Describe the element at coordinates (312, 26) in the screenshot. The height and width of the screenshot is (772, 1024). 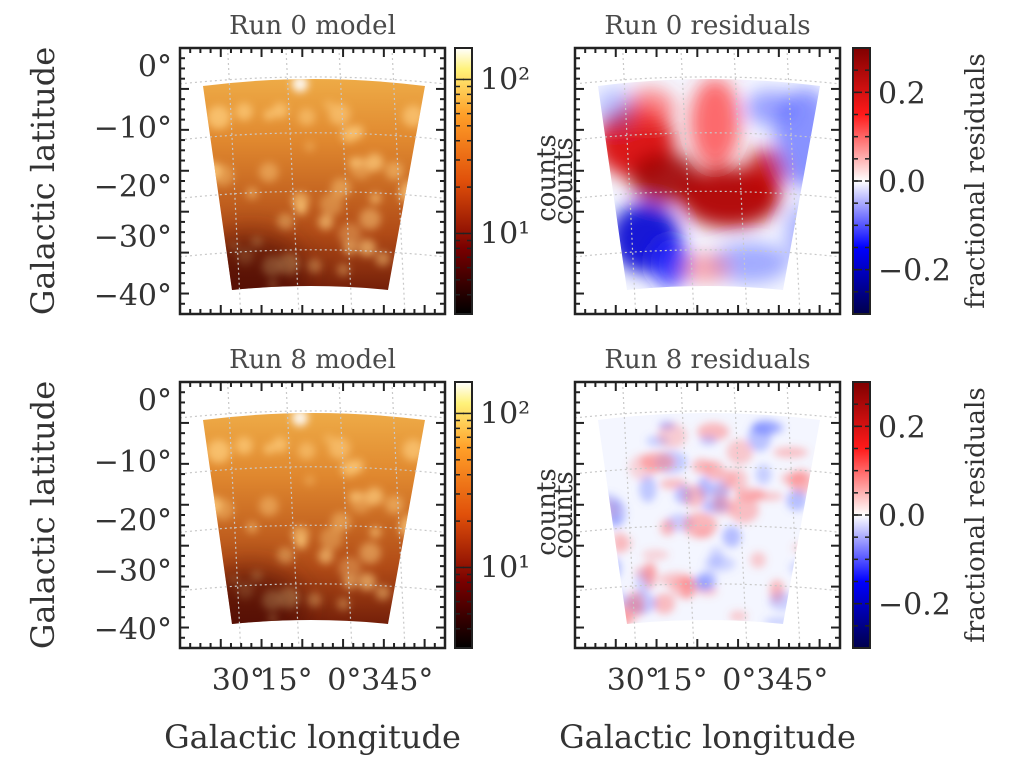
I see `panel-title: Run 0 model` at that location.